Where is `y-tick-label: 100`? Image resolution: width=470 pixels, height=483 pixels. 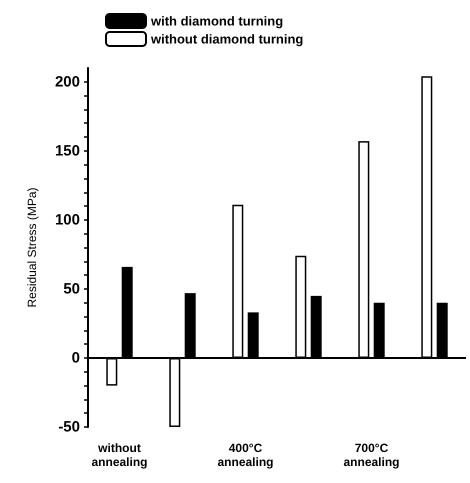 y-tick-label: 100 is located at coordinates (67, 219).